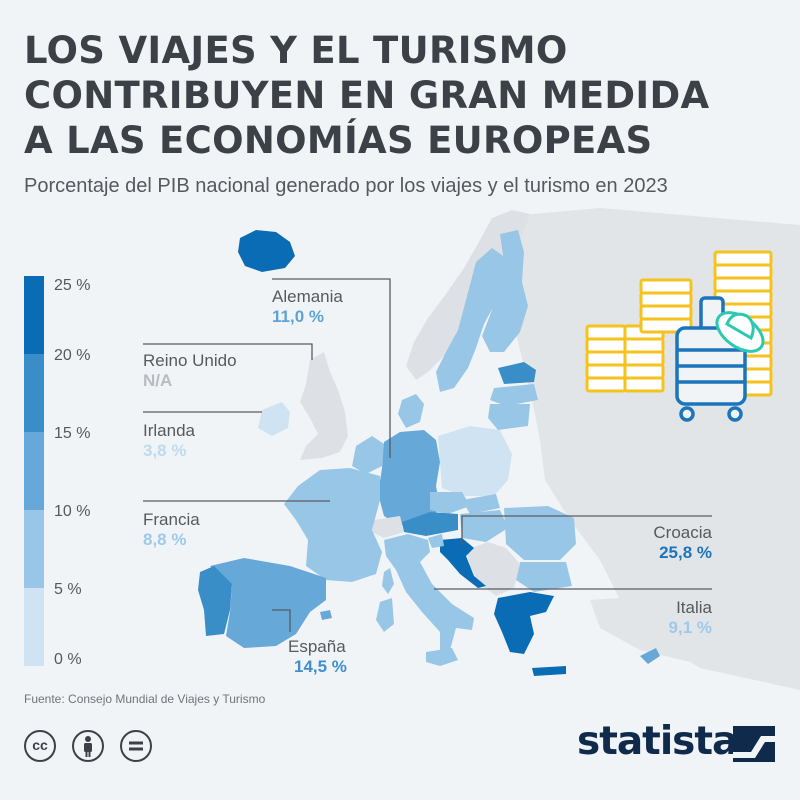  Describe the element at coordinates (388, 581) in the screenshot. I see `country-corsica` at that location.